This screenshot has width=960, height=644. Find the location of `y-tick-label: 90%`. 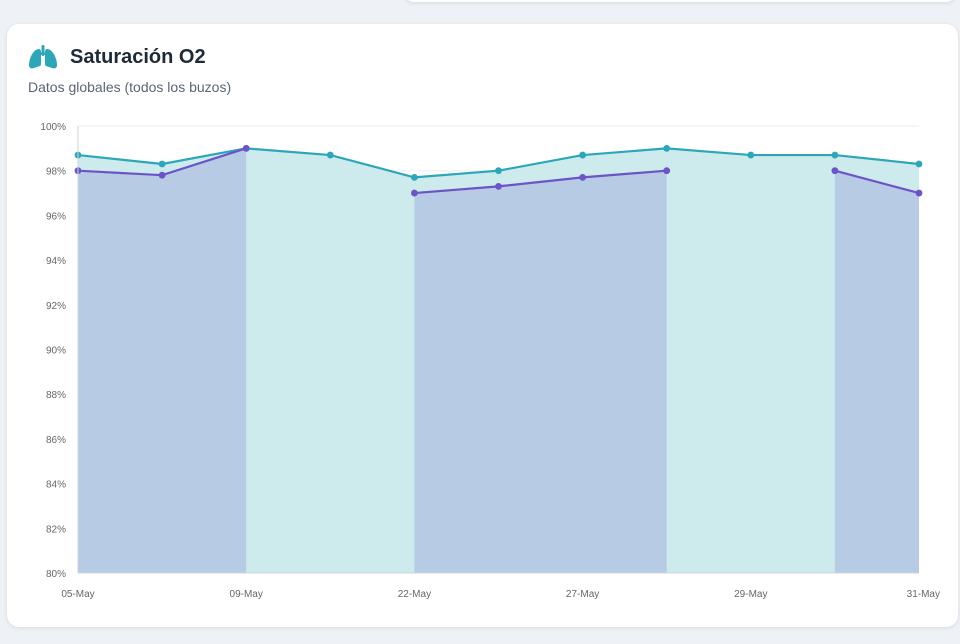

y-tick-label: 90% is located at coordinates (56, 351).